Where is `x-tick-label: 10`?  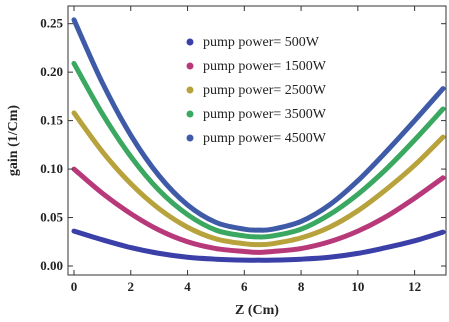 x-tick-label: 10 is located at coordinates (357, 286).